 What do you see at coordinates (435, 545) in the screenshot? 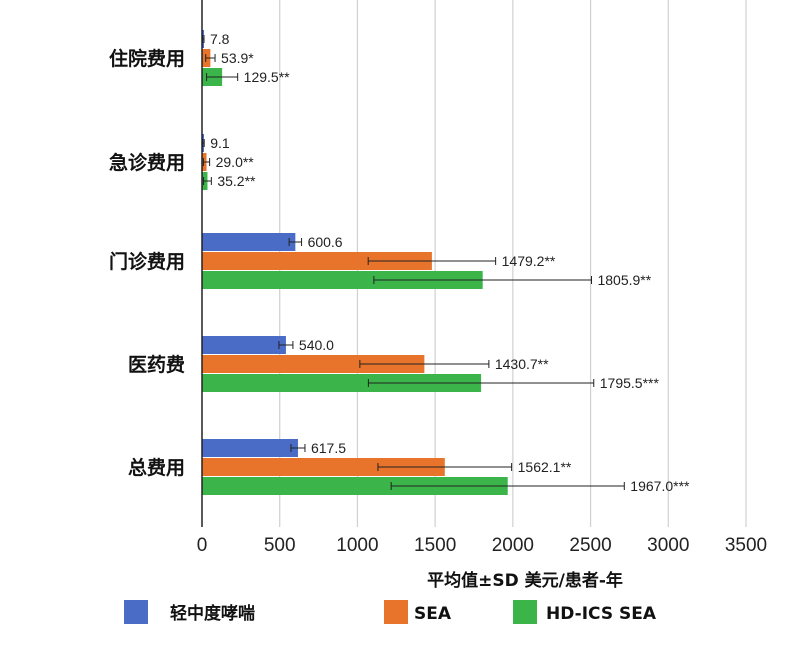
I see `x-tick-label-1500: 1500` at bounding box center [435, 545].